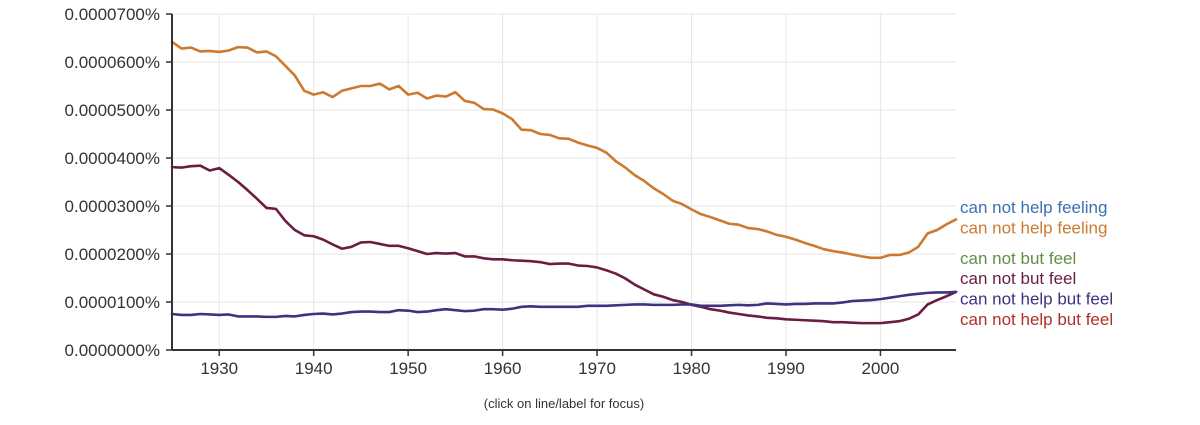  I want to click on x-tick-label: 1960, so click(503, 368).